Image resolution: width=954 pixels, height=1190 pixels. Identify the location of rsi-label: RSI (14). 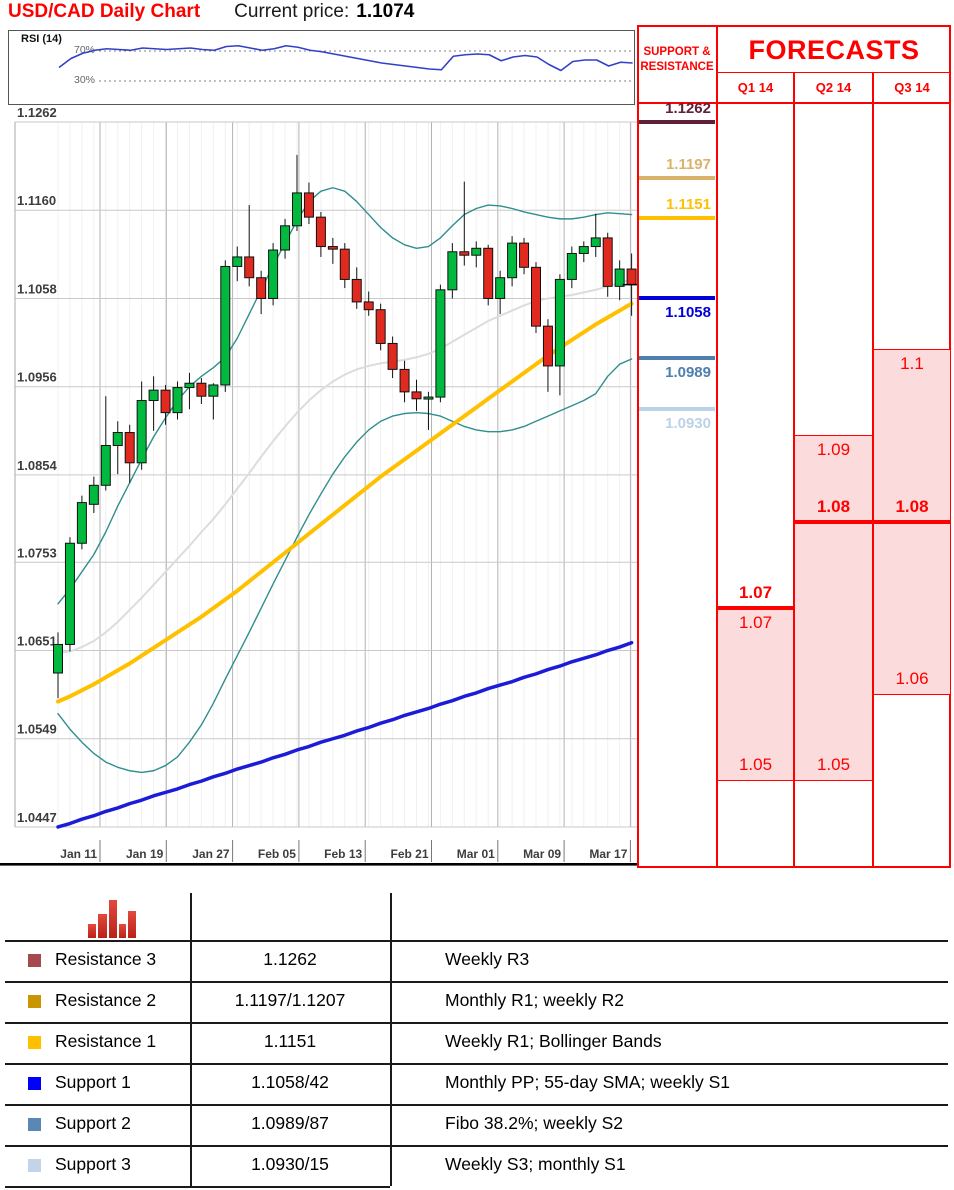
(41, 39).